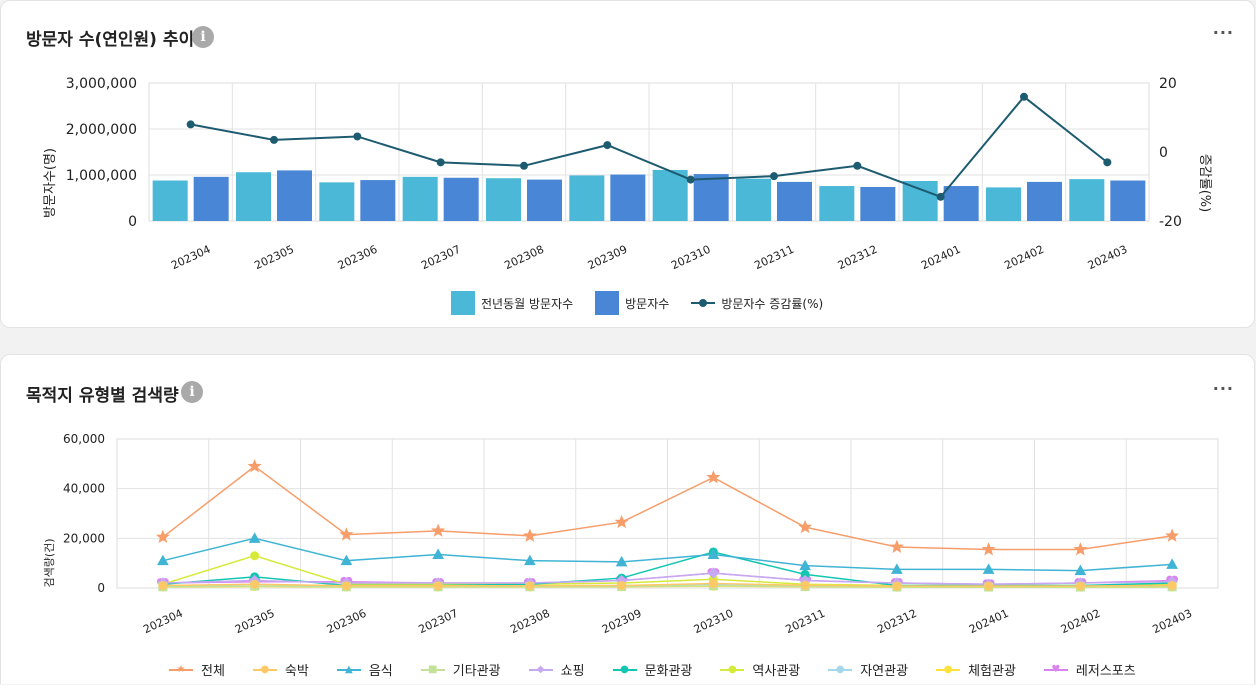 The height and width of the screenshot is (685, 1256). Describe the element at coordinates (512, 303) in the screenshot. I see `legend-item-prev-year-visitors: 전년동월 방문자수` at that location.